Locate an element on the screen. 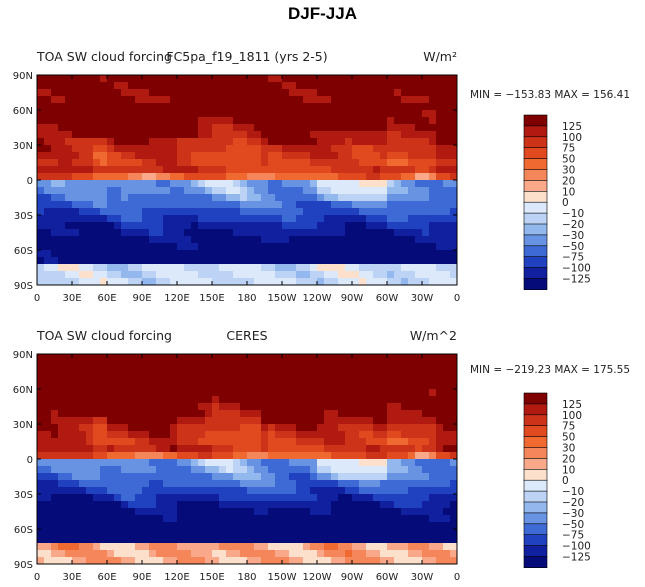 The height and width of the screenshot is (587, 645). colorbar-label: 10 is located at coordinates (568, 192).